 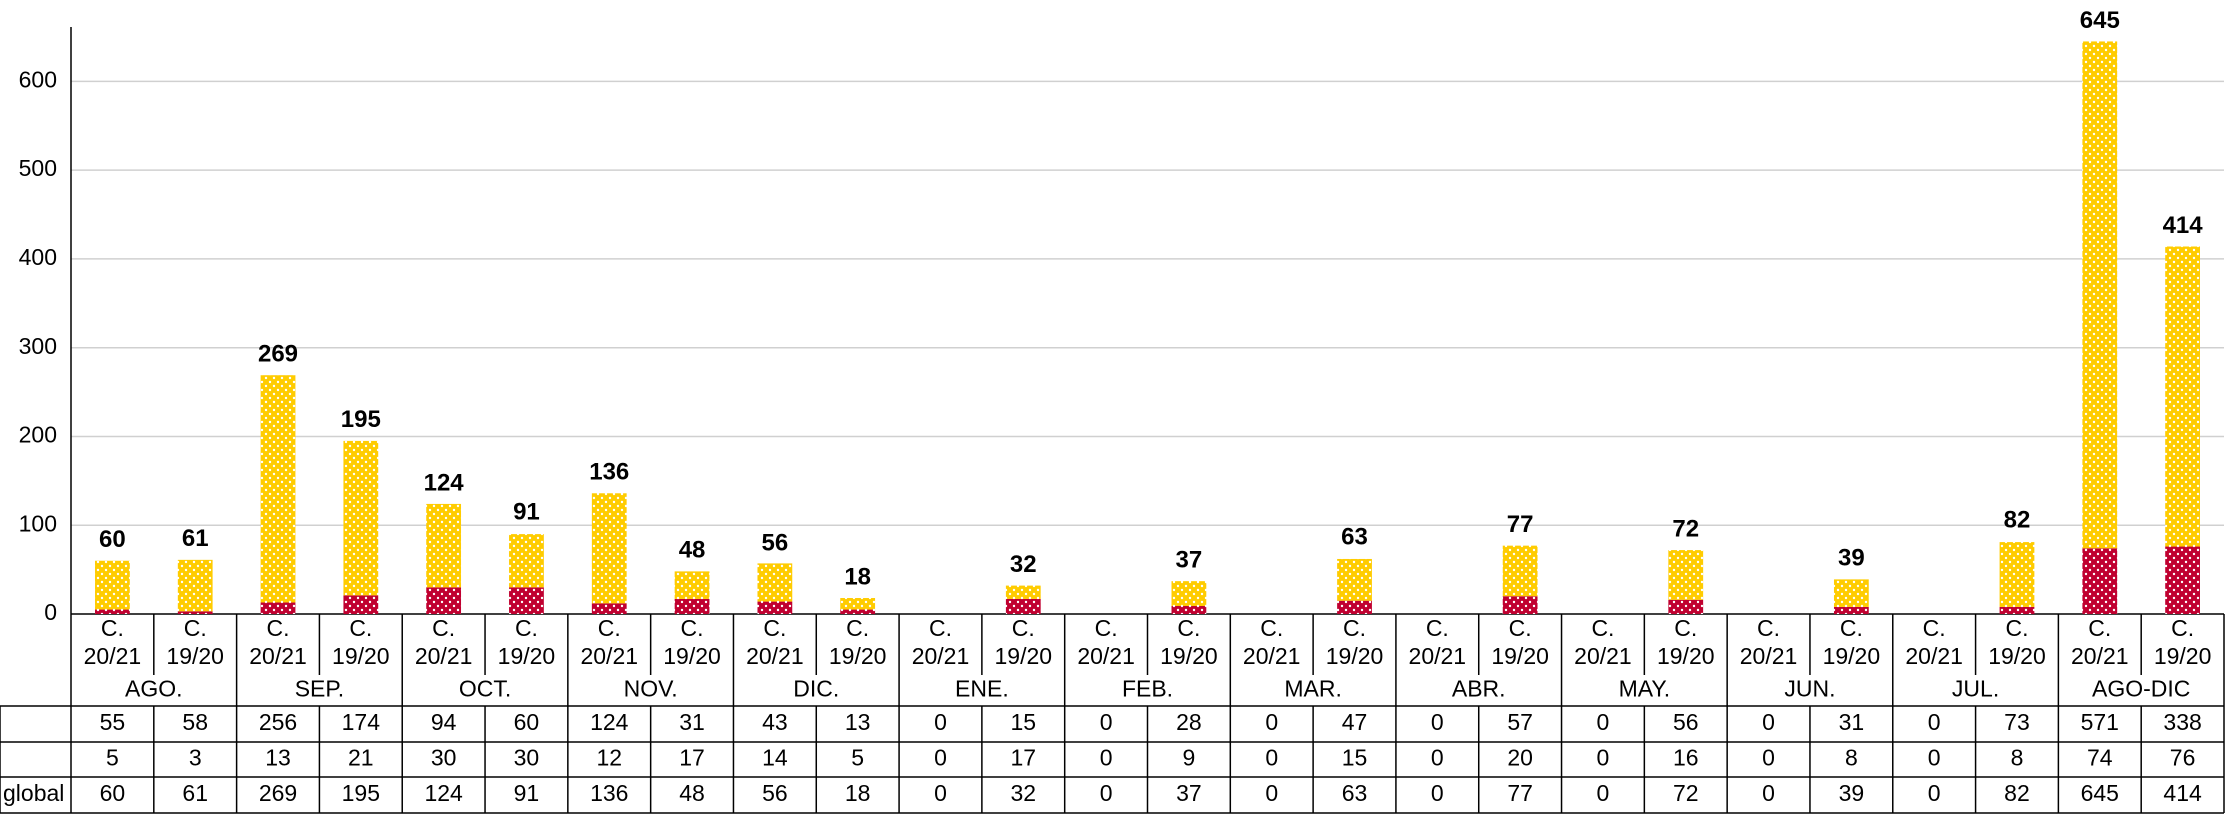 I want to click on table-cell: 269, so click(x=278, y=793).